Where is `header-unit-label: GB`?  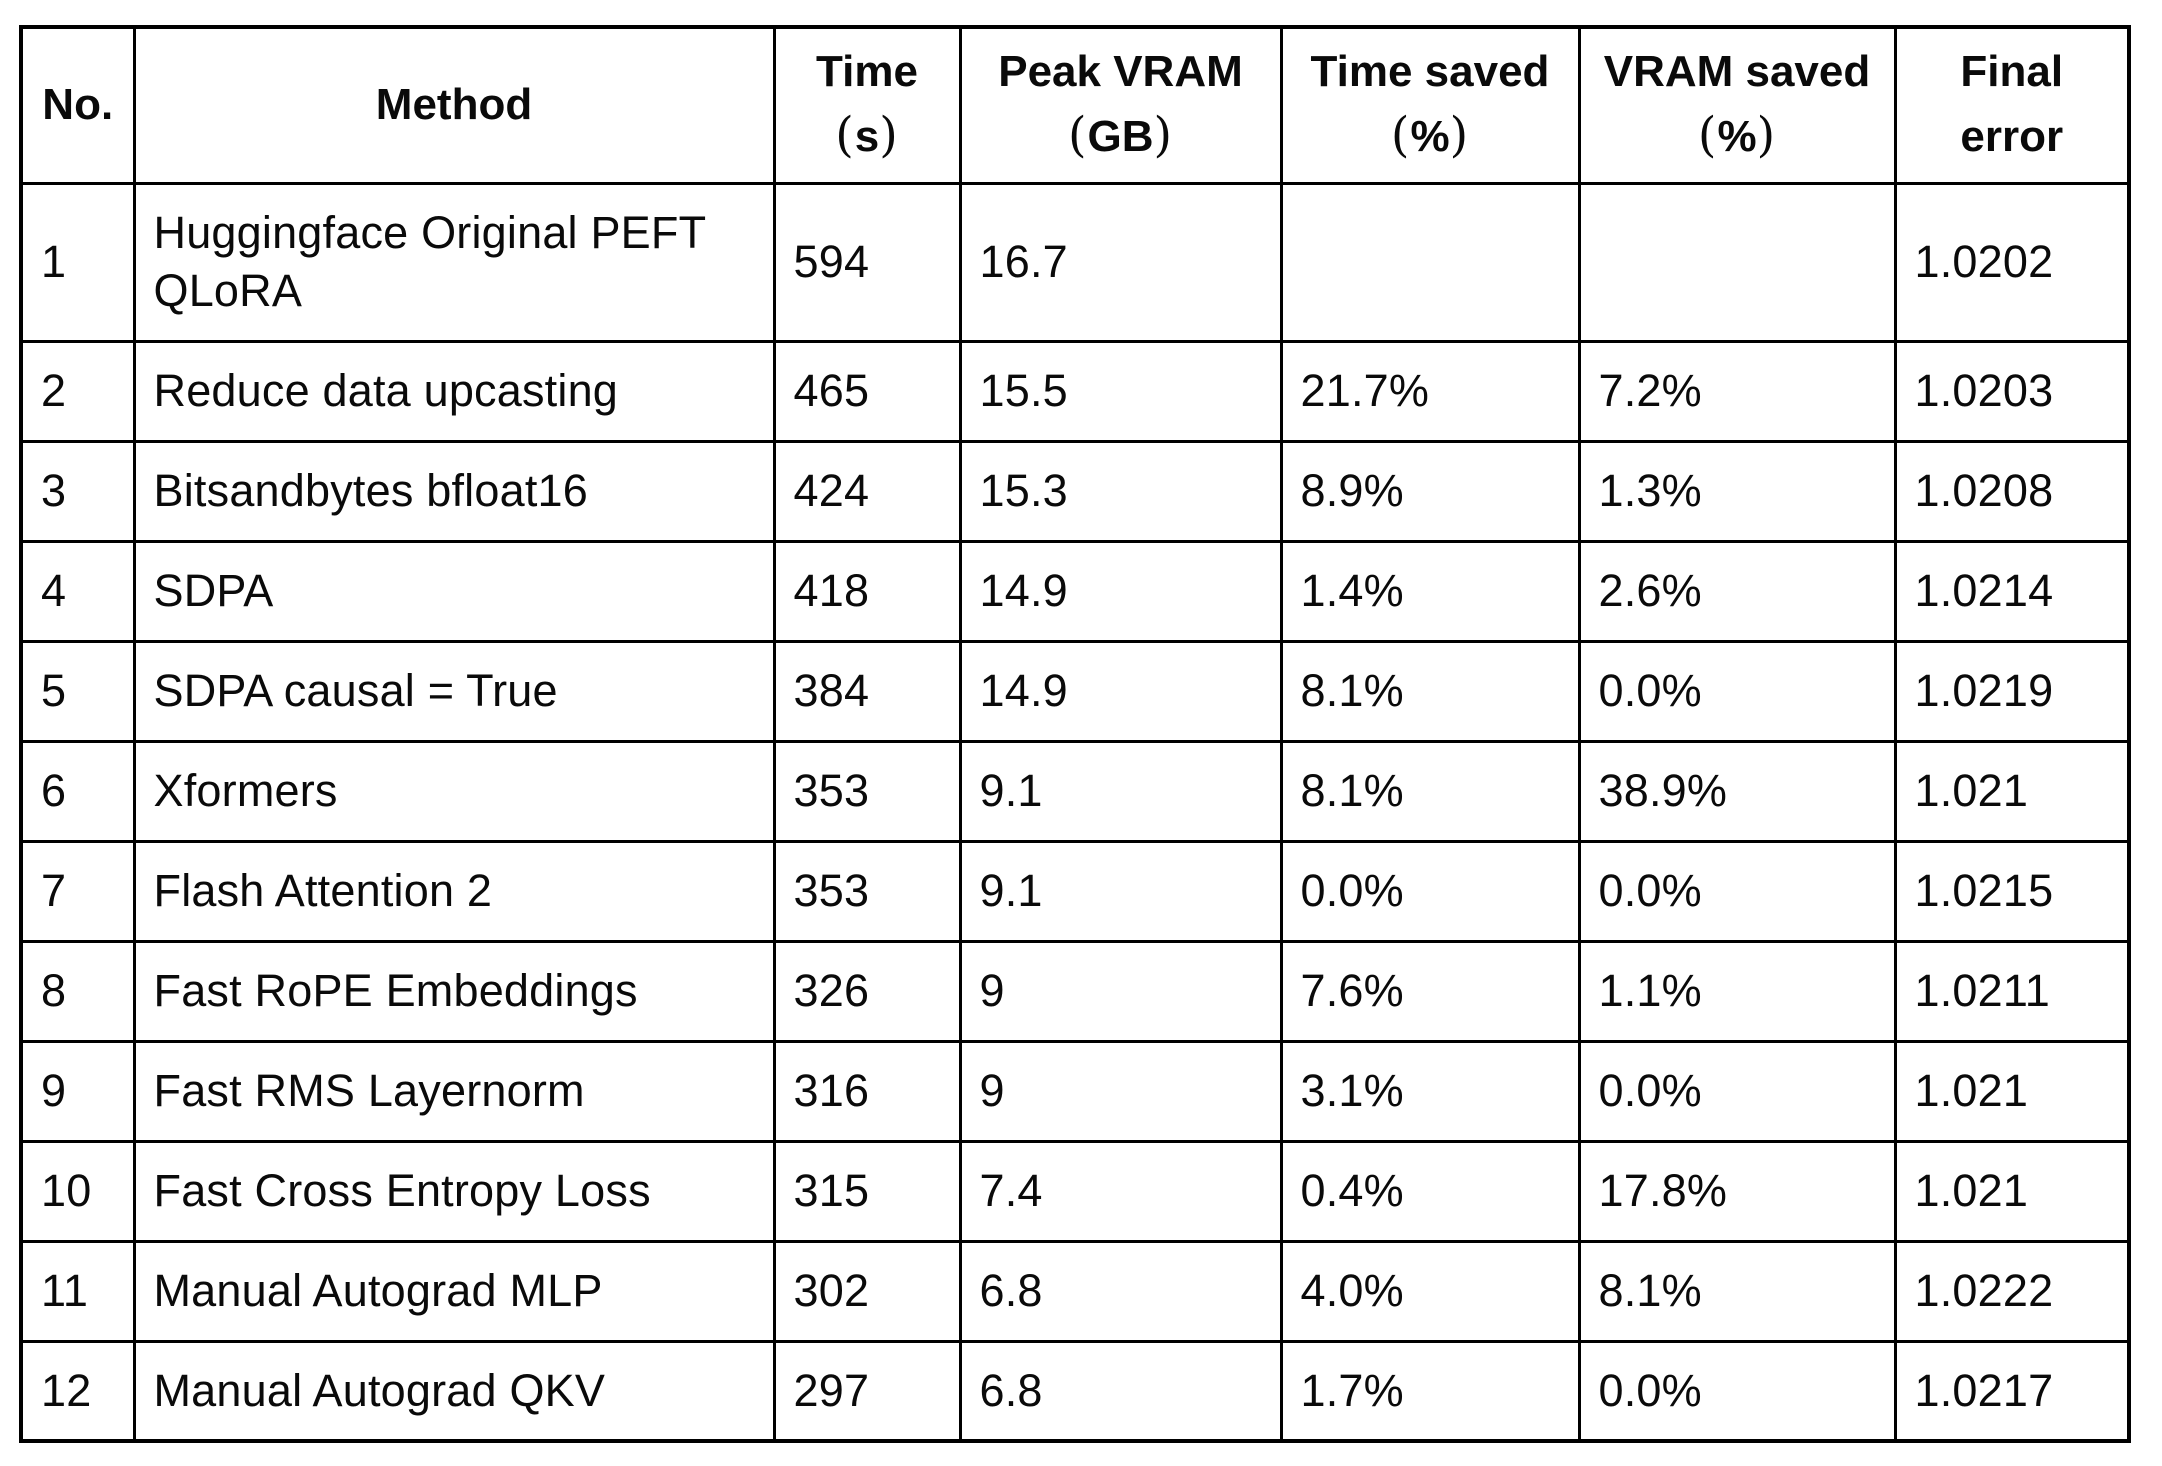 header-unit-label: GB is located at coordinates (1120, 136).